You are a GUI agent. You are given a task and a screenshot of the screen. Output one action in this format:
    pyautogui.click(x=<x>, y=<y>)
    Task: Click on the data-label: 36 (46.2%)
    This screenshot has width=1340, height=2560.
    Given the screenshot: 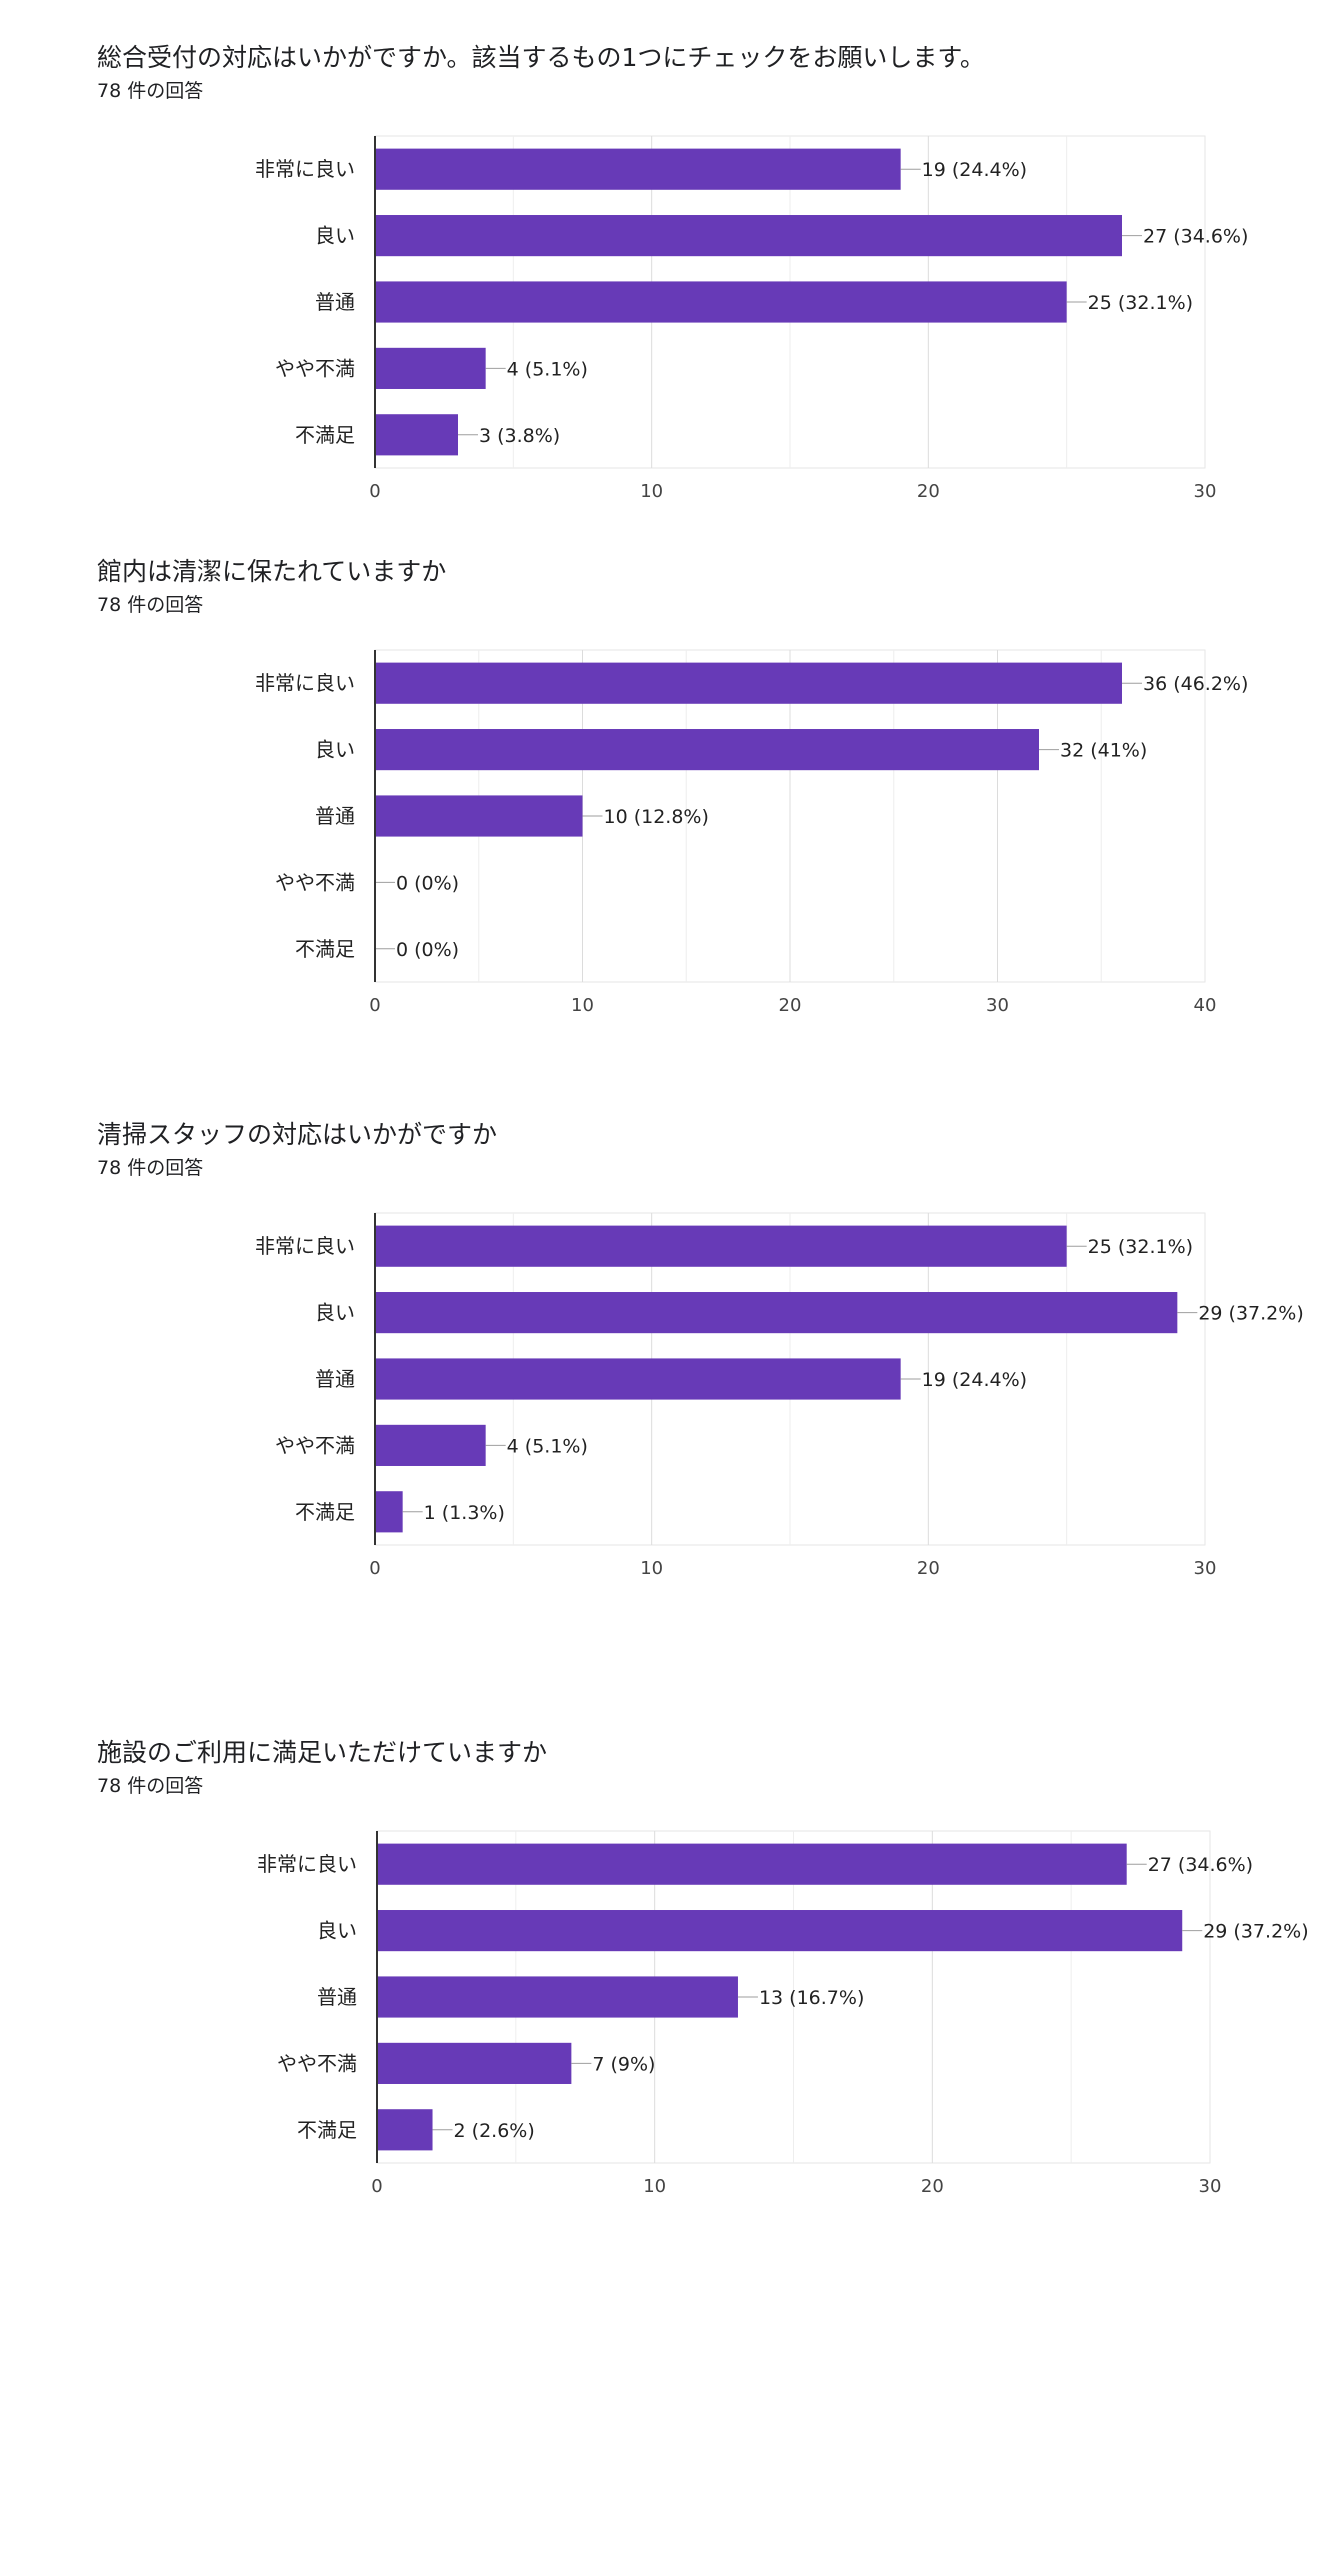 What is the action you would take?
    pyautogui.click(x=1195, y=684)
    